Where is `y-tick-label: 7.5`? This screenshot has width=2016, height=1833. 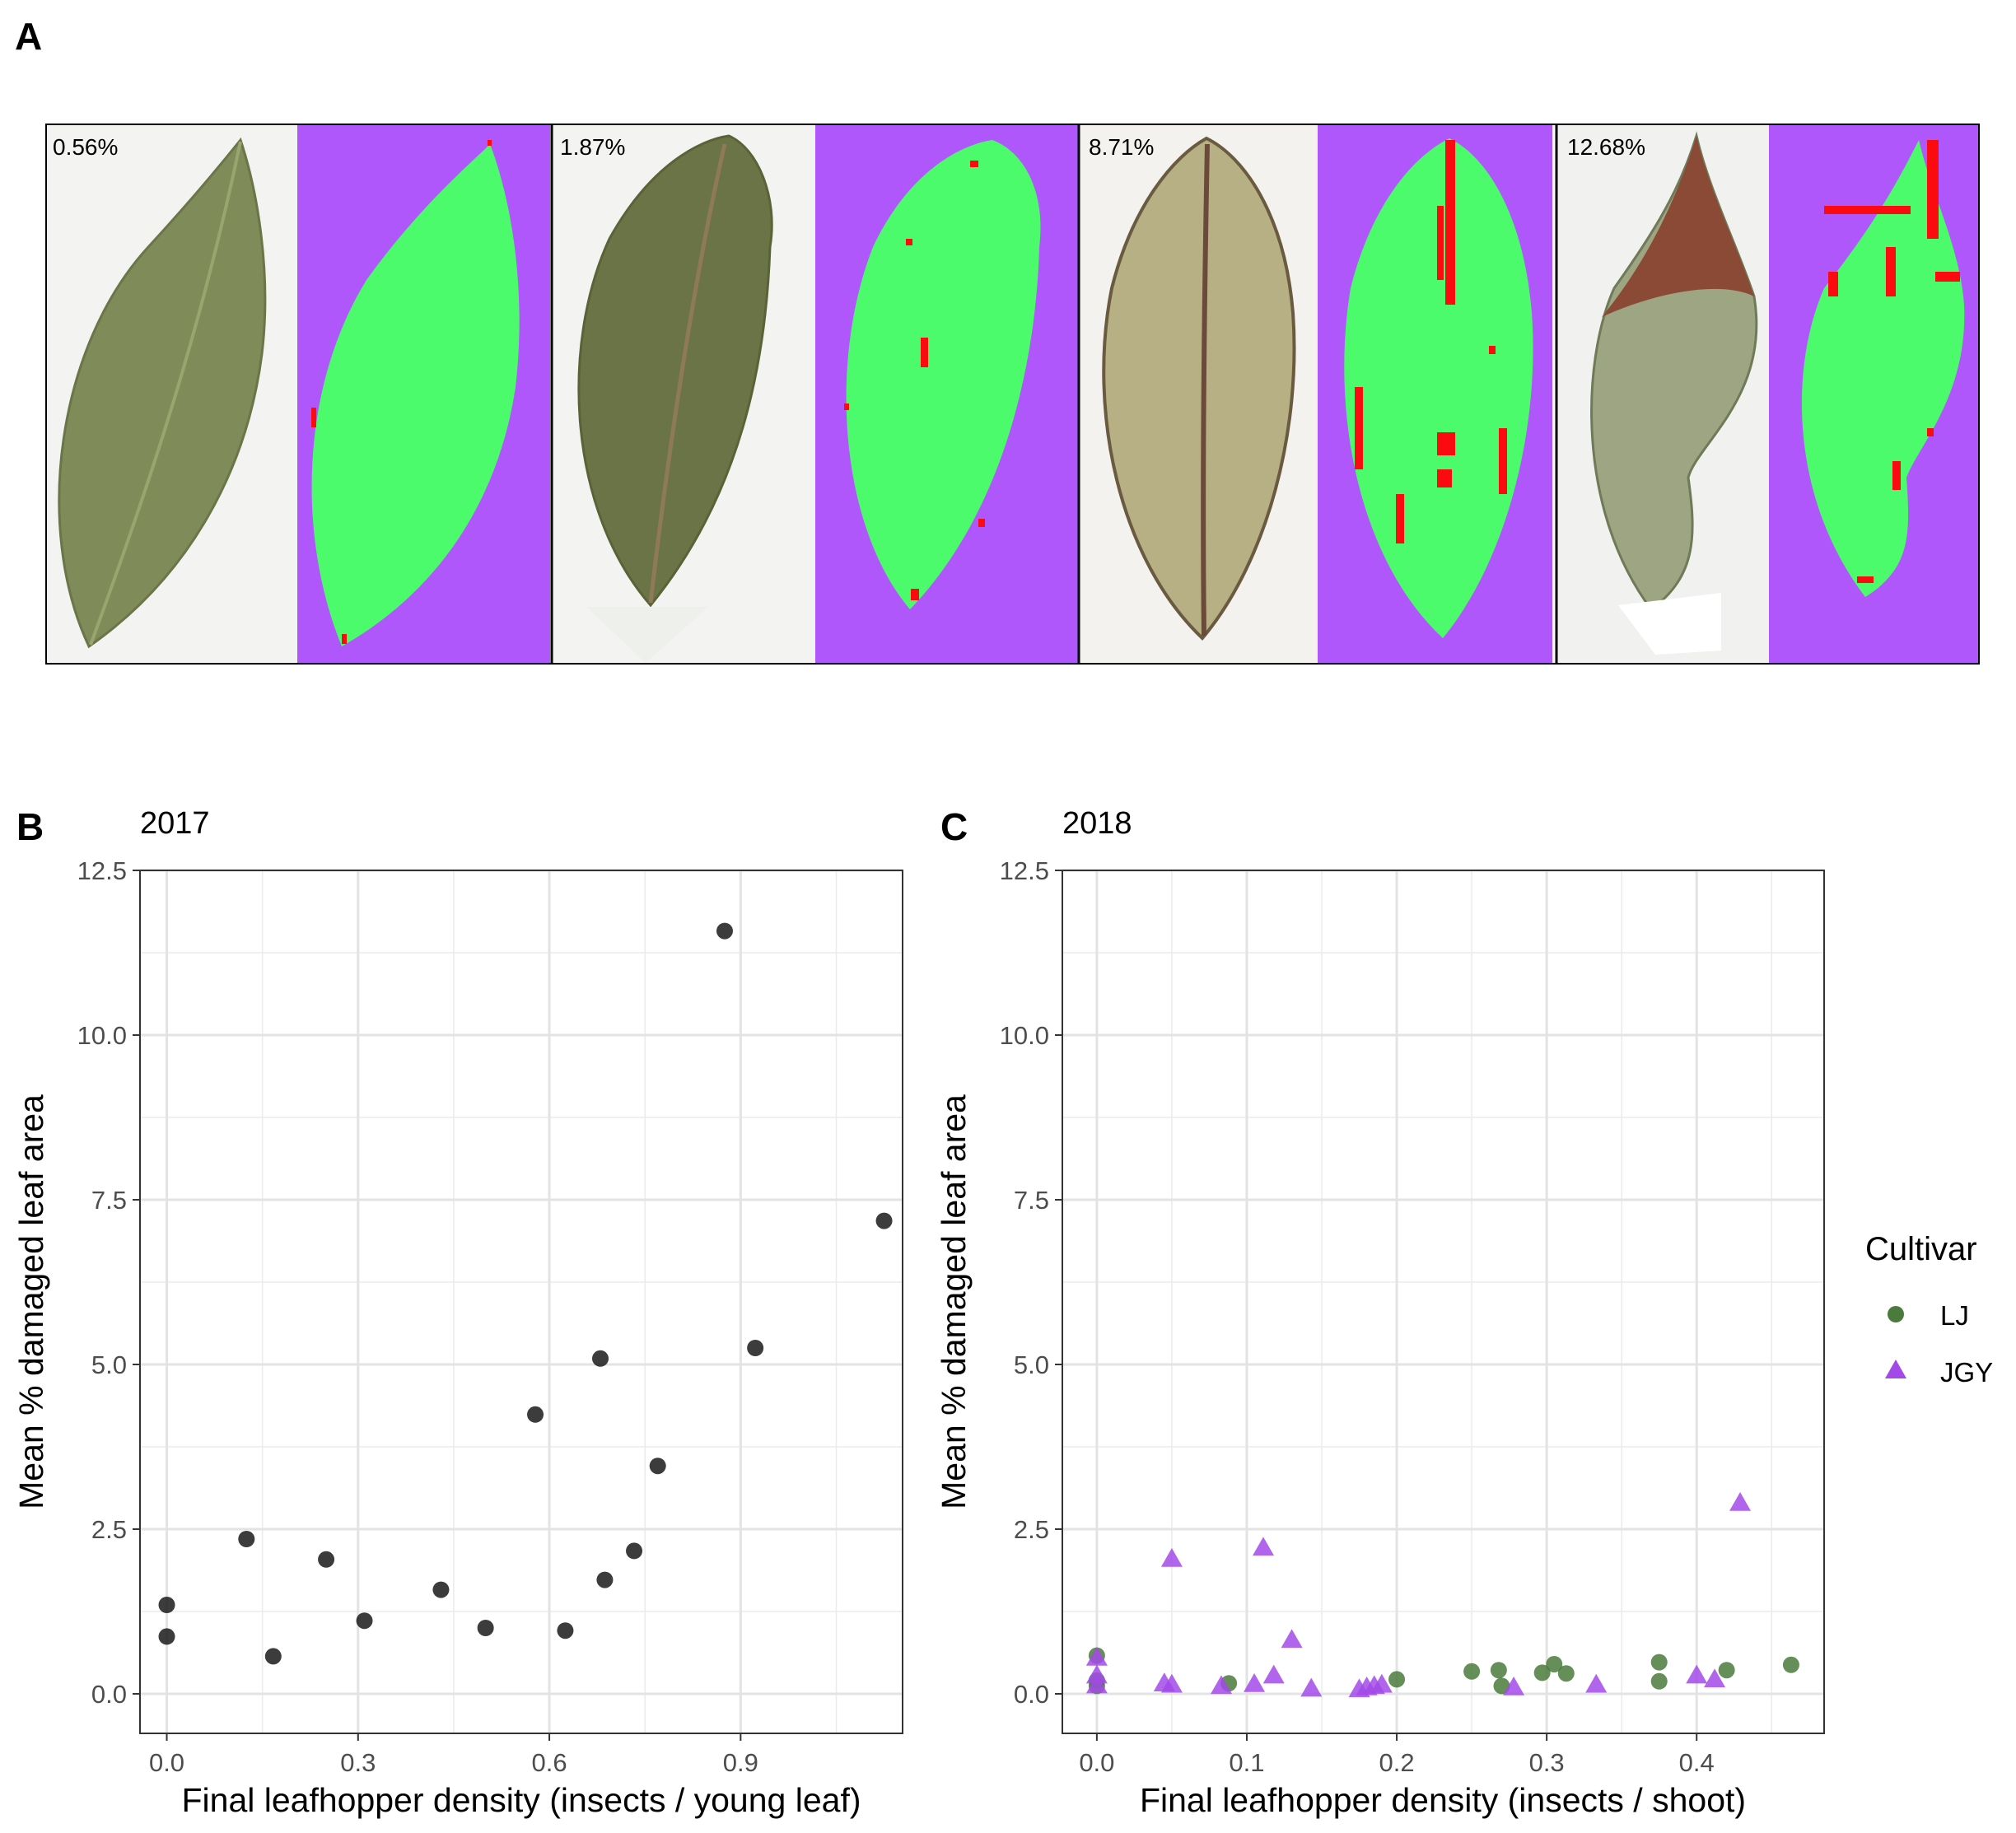 y-tick-label: 7.5 is located at coordinates (109, 1200).